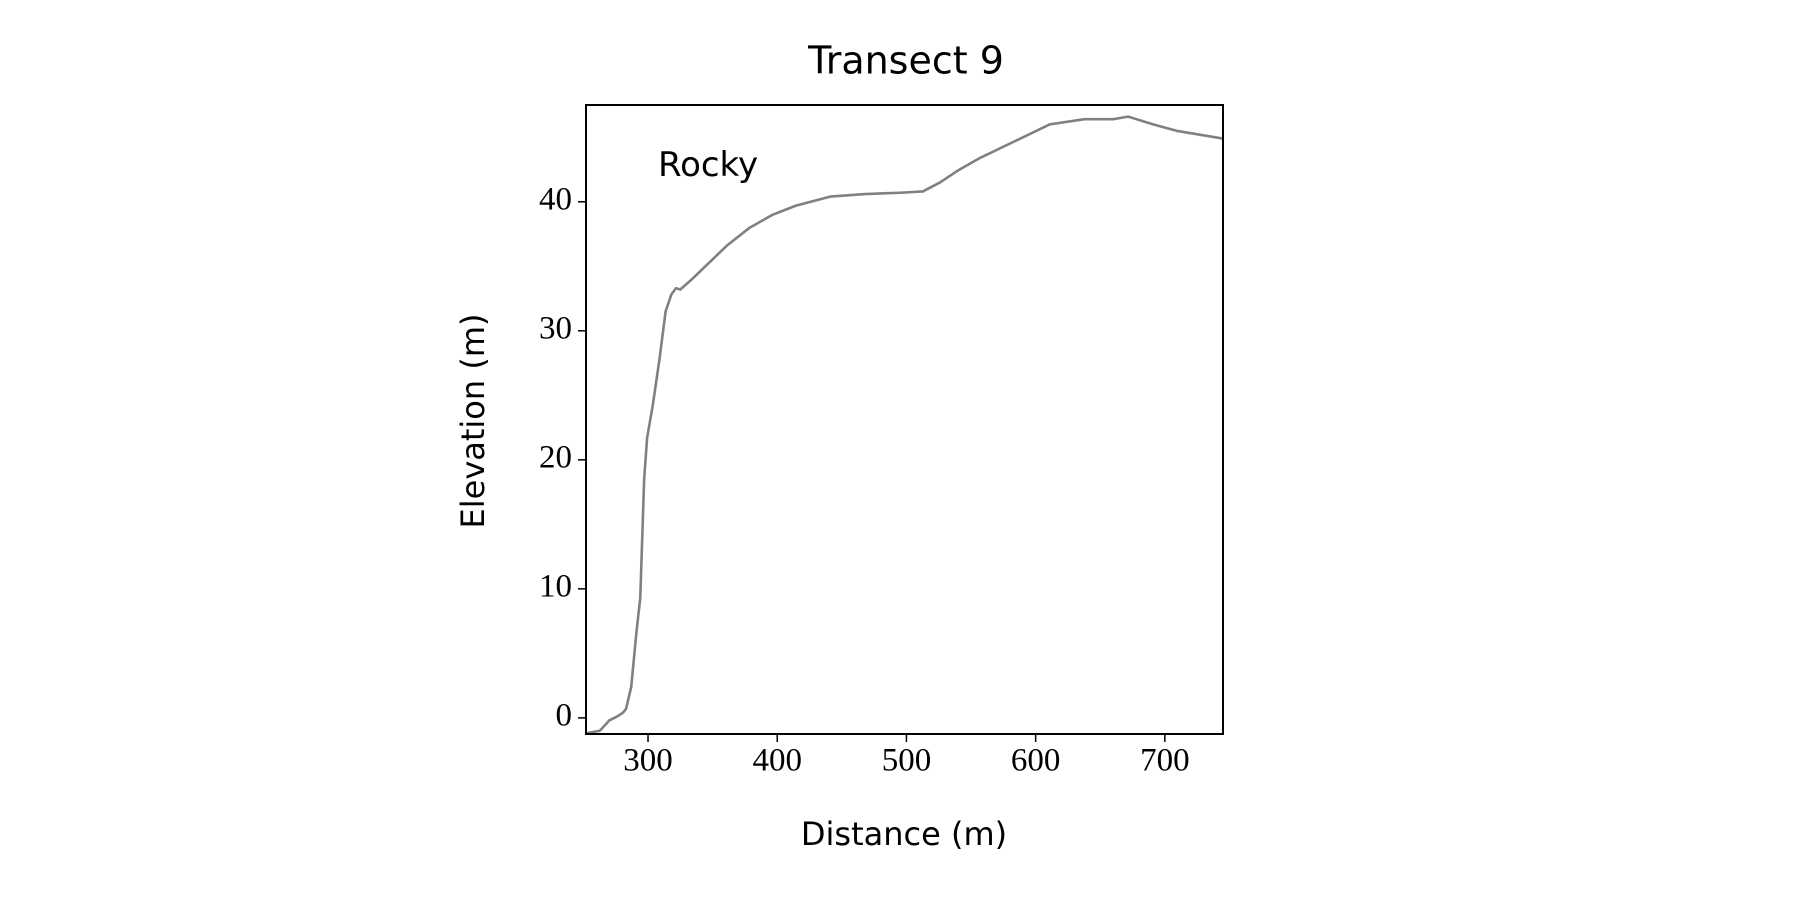 The width and height of the screenshot is (1800, 900). Describe the element at coordinates (904, 834) in the screenshot. I see `x-axis-label: Distance (m)` at that location.